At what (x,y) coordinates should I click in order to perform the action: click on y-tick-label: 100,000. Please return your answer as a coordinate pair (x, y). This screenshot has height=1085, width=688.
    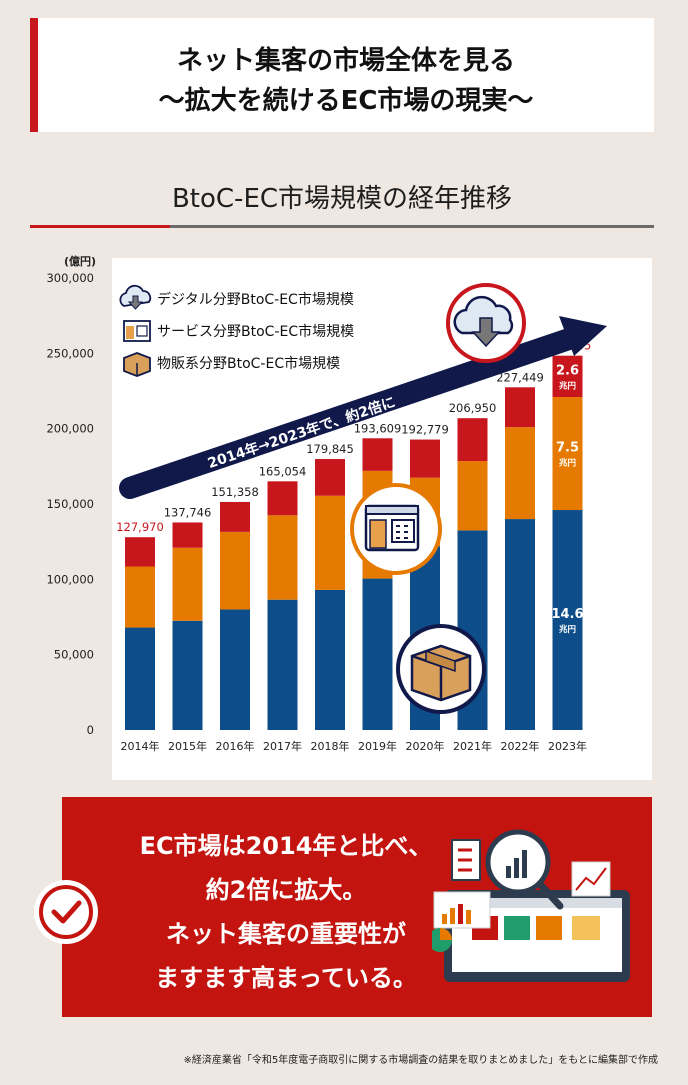
    Looking at the image, I should click on (70, 579).